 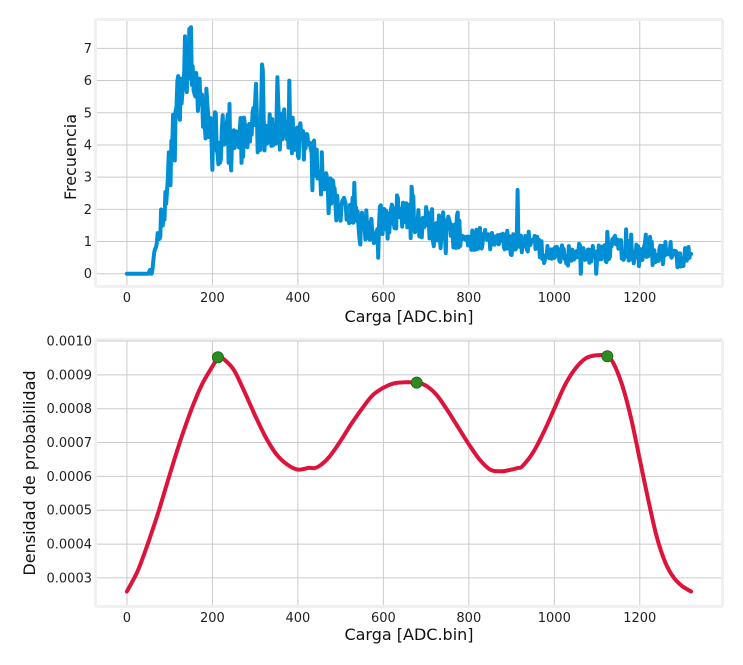 What do you see at coordinates (70, 545) in the screenshot?
I see `density-y-tick-label: 0.0004` at bounding box center [70, 545].